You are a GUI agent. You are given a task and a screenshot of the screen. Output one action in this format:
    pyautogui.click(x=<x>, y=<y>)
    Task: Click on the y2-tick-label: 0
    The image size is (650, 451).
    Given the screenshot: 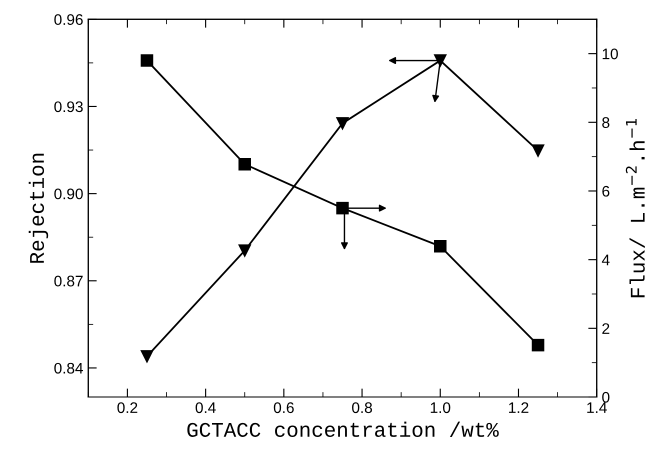 What is the action you would take?
    pyautogui.click(x=606, y=397)
    